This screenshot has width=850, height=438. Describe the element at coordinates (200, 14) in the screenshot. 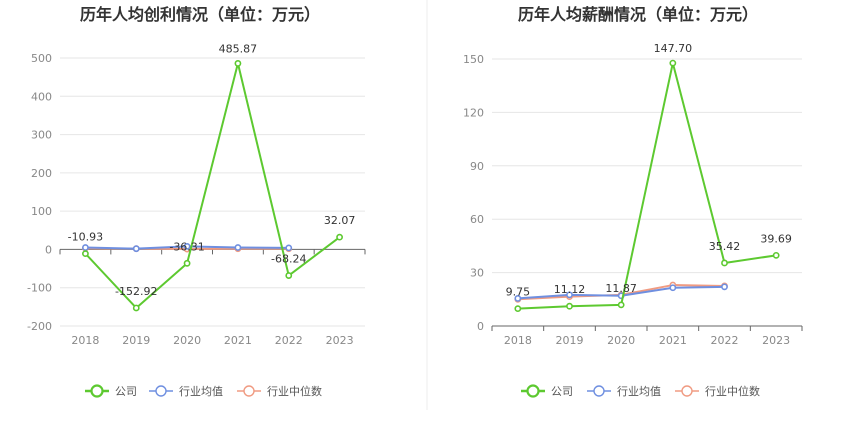

I see `chart-title: 历年人均创利情况（单位：万元）` at that location.